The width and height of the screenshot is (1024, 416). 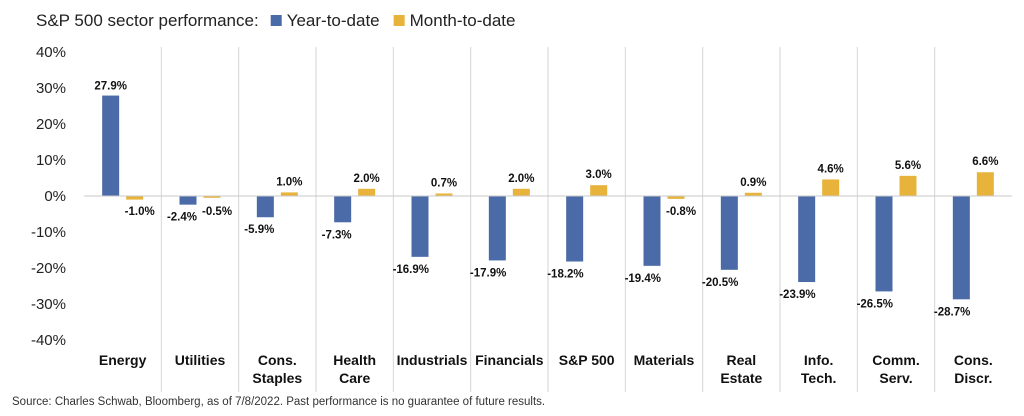 What do you see at coordinates (333, 20) in the screenshot?
I see `legend-label-year-to-date: Year-to-date` at bounding box center [333, 20].